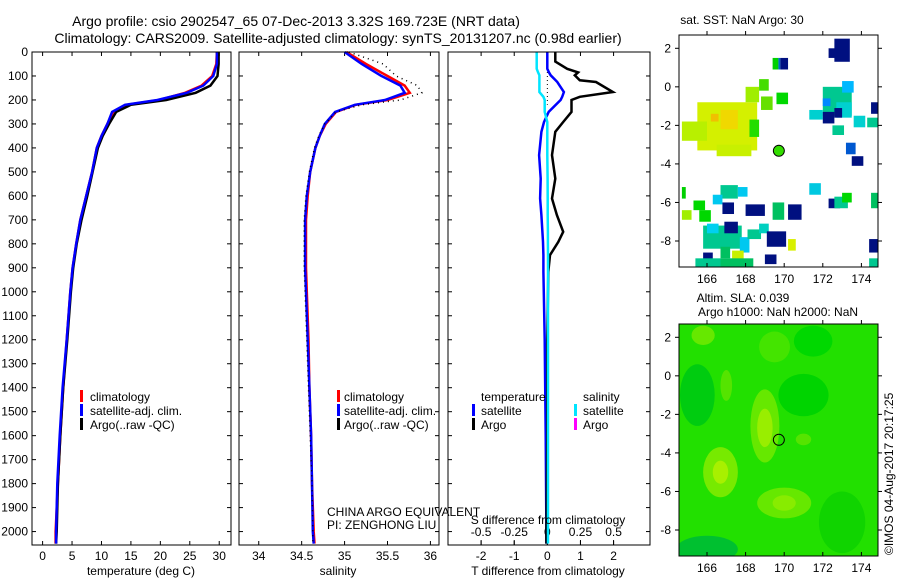  I want to click on y-tick-label: 100, so click(18, 76).